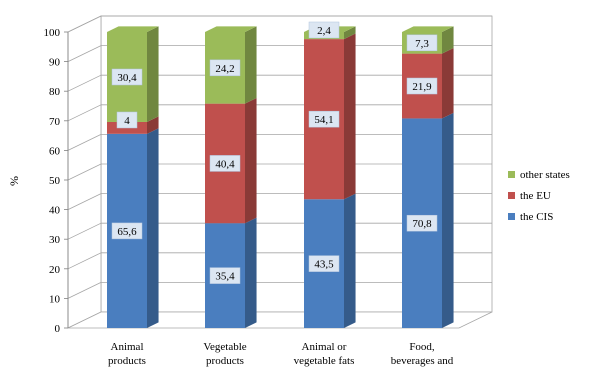 This screenshot has height=372, width=590. Describe the element at coordinates (55, 270) in the screenshot. I see `y-tick-label: 20` at that location.